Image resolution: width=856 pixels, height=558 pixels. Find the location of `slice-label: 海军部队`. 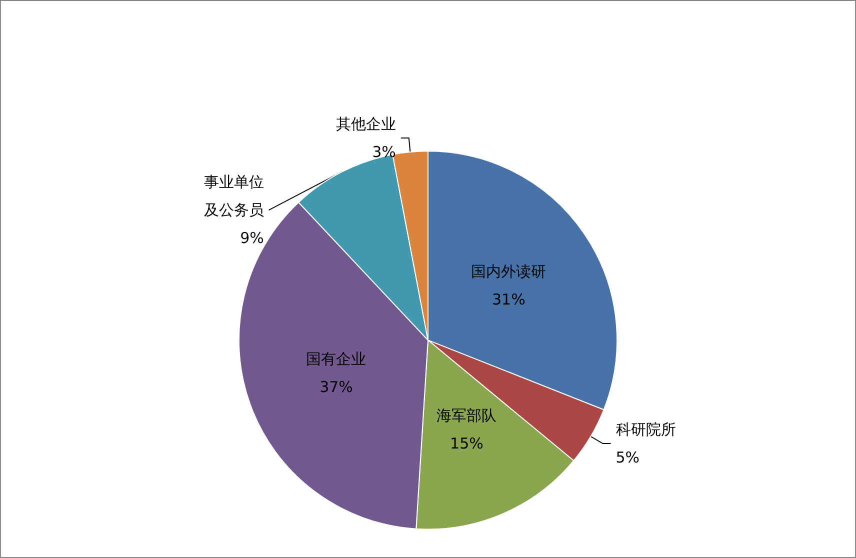

slice-label: 海军部队 is located at coordinates (466, 415).